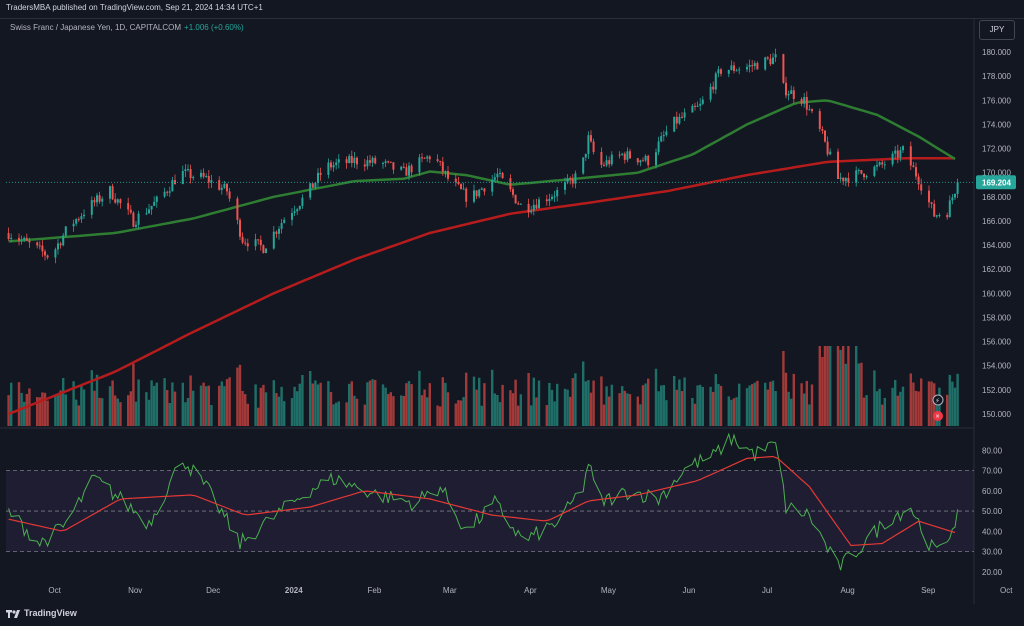  Describe the element at coordinates (992, 572) in the screenshot. I see `rsi-axis-label: 20.00` at that location.